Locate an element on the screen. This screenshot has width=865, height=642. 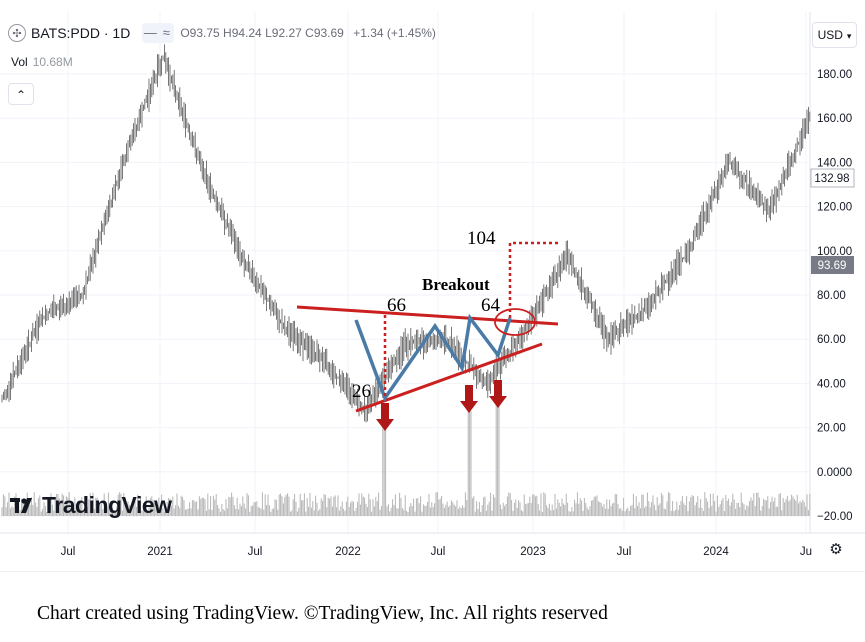
time-tick-label: Ju is located at coordinates (806, 552).